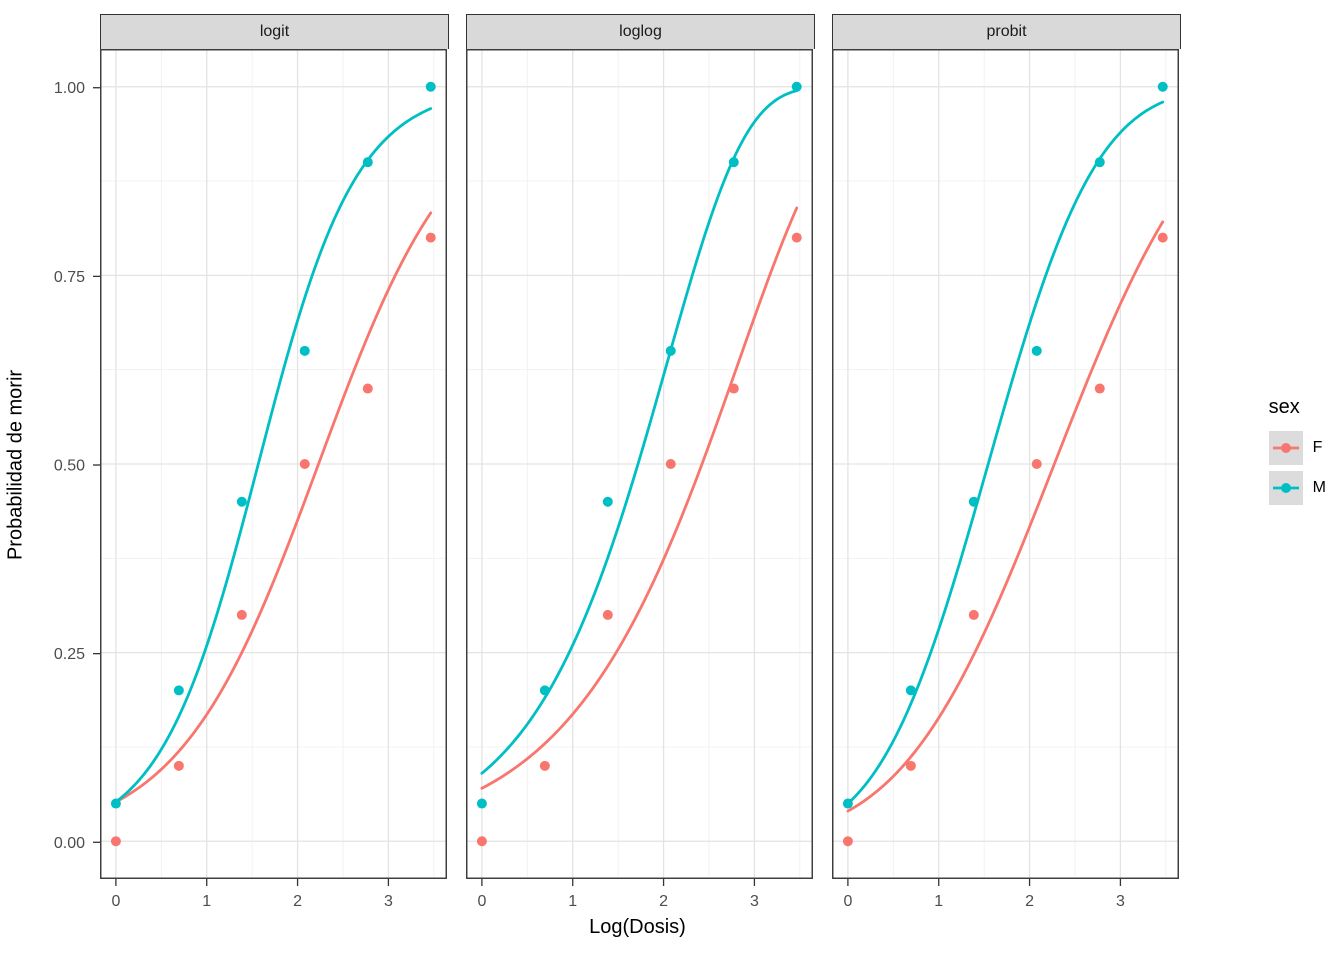  I want to click on facet-strip-logit: logit, so click(274, 31).